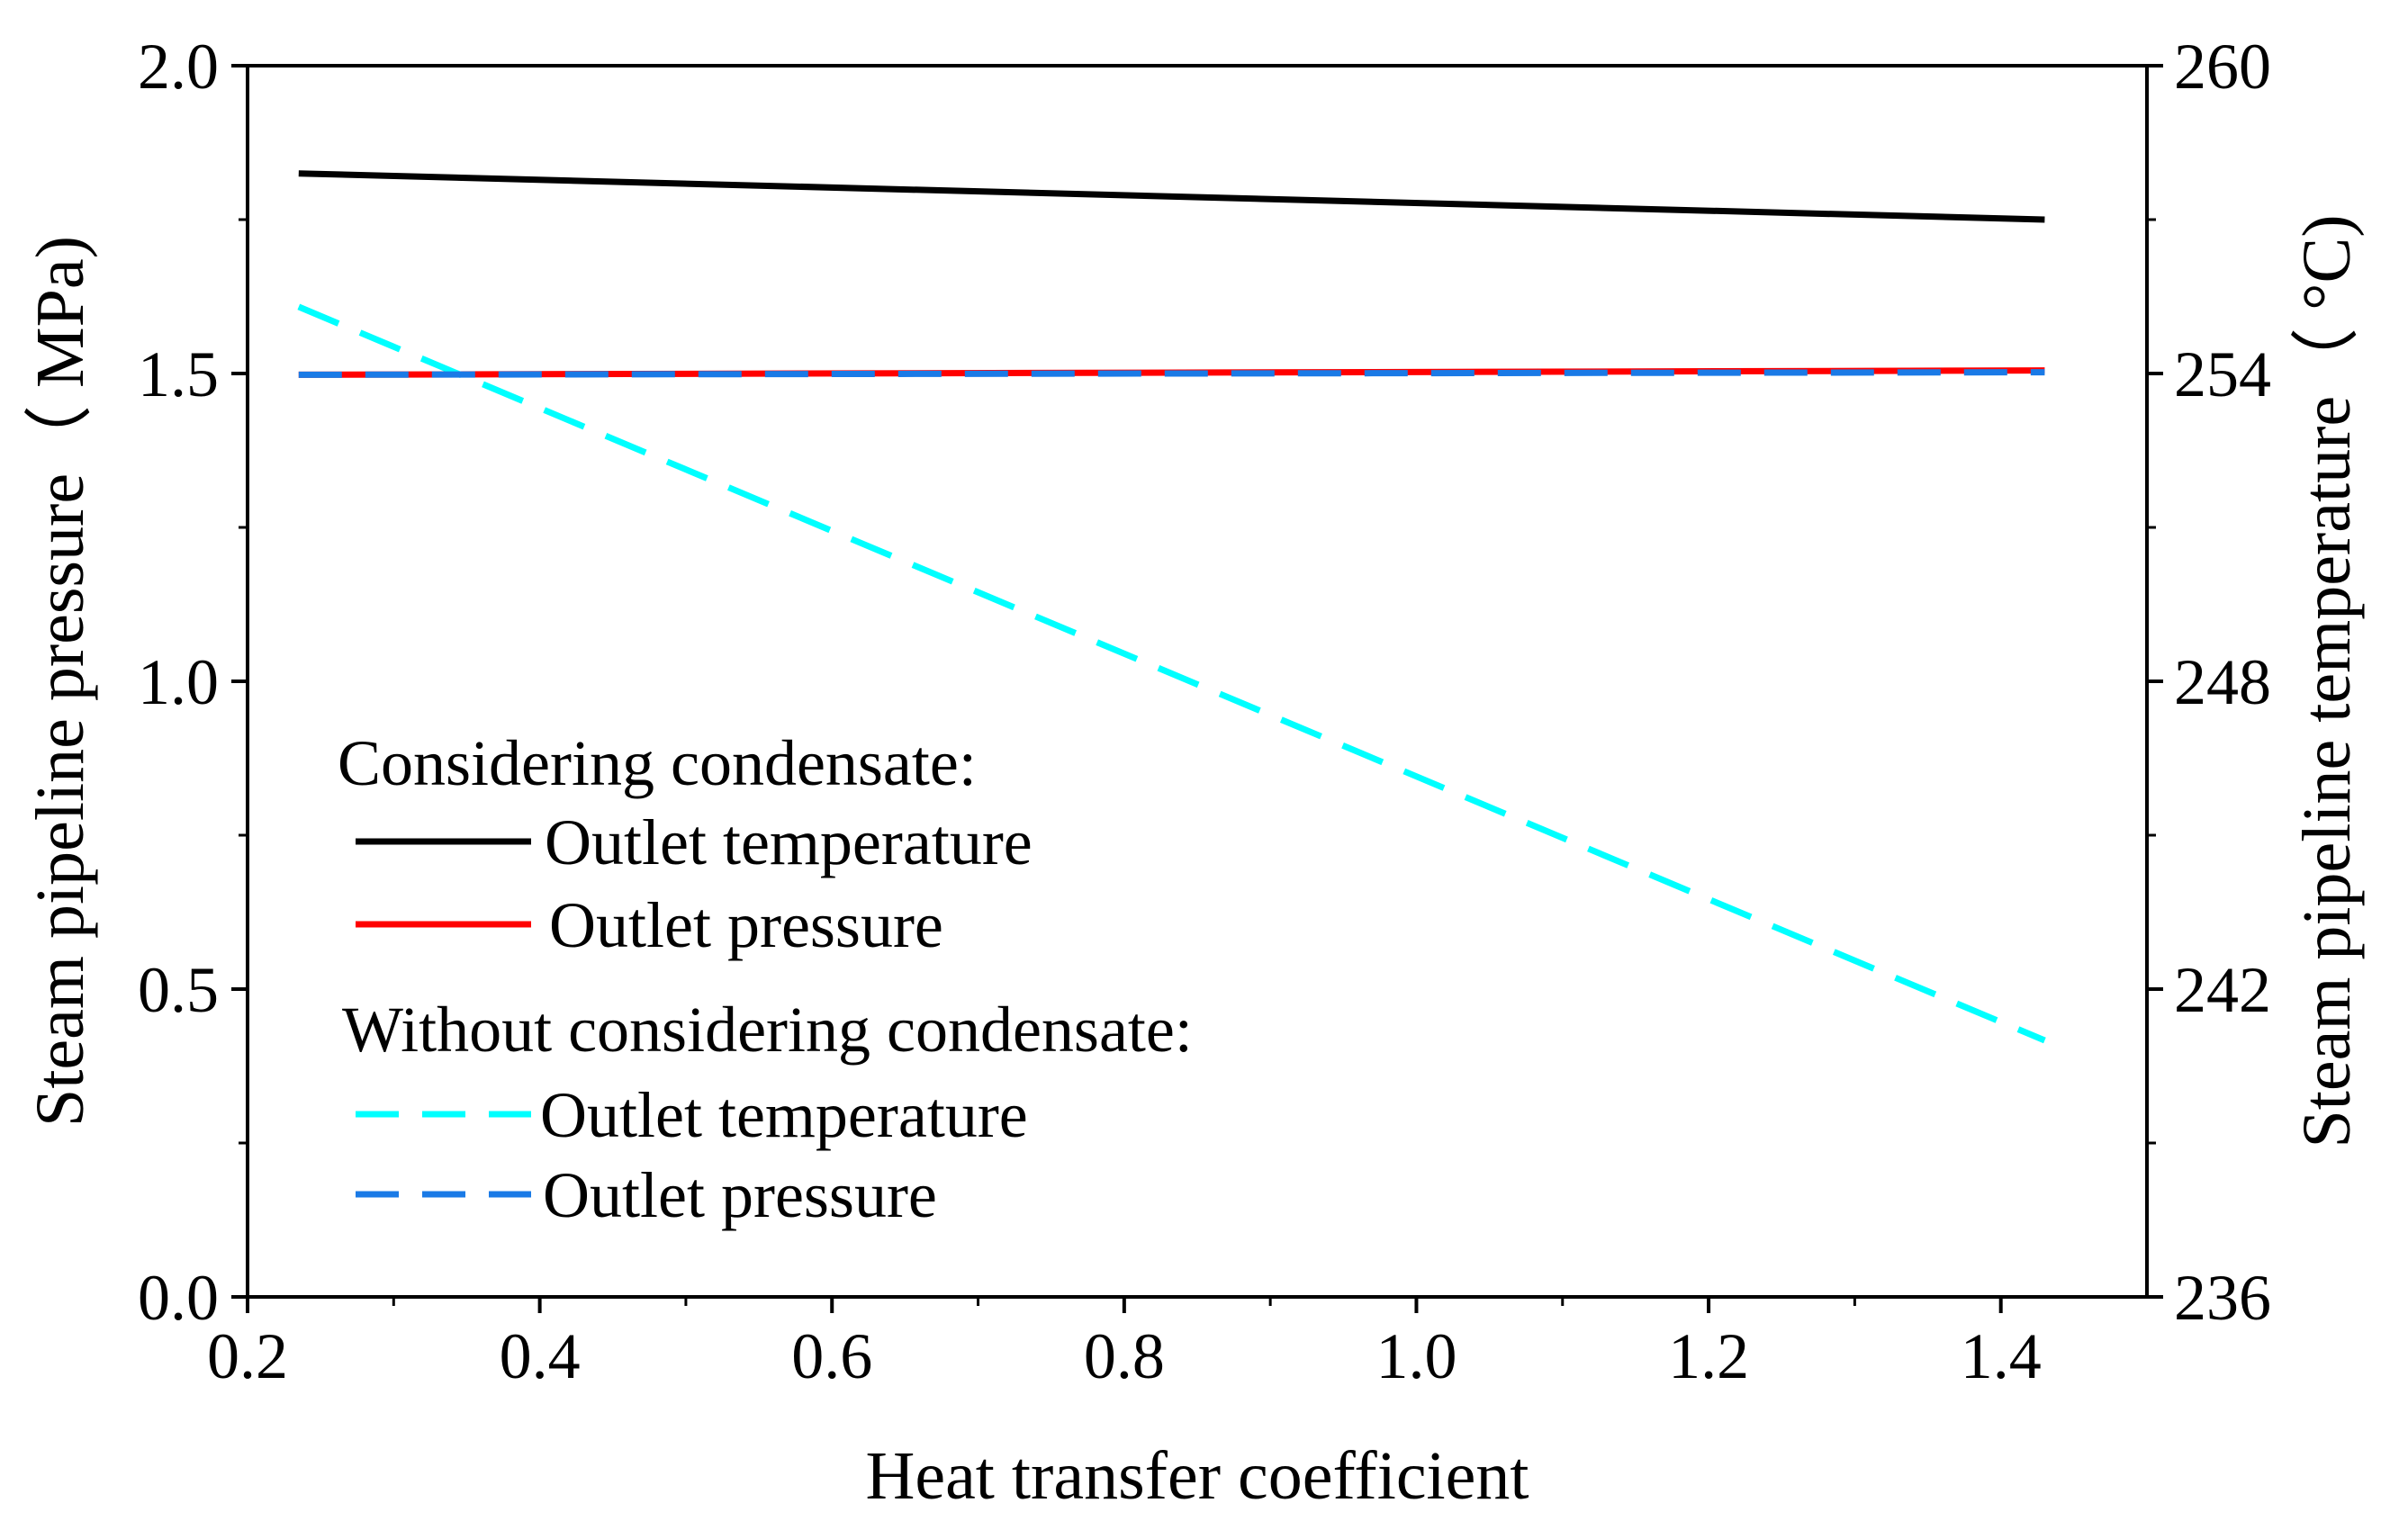  What do you see at coordinates (2223, 990) in the screenshot?
I see `y-right-tick-label: 242` at bounding box center [2223, 990].